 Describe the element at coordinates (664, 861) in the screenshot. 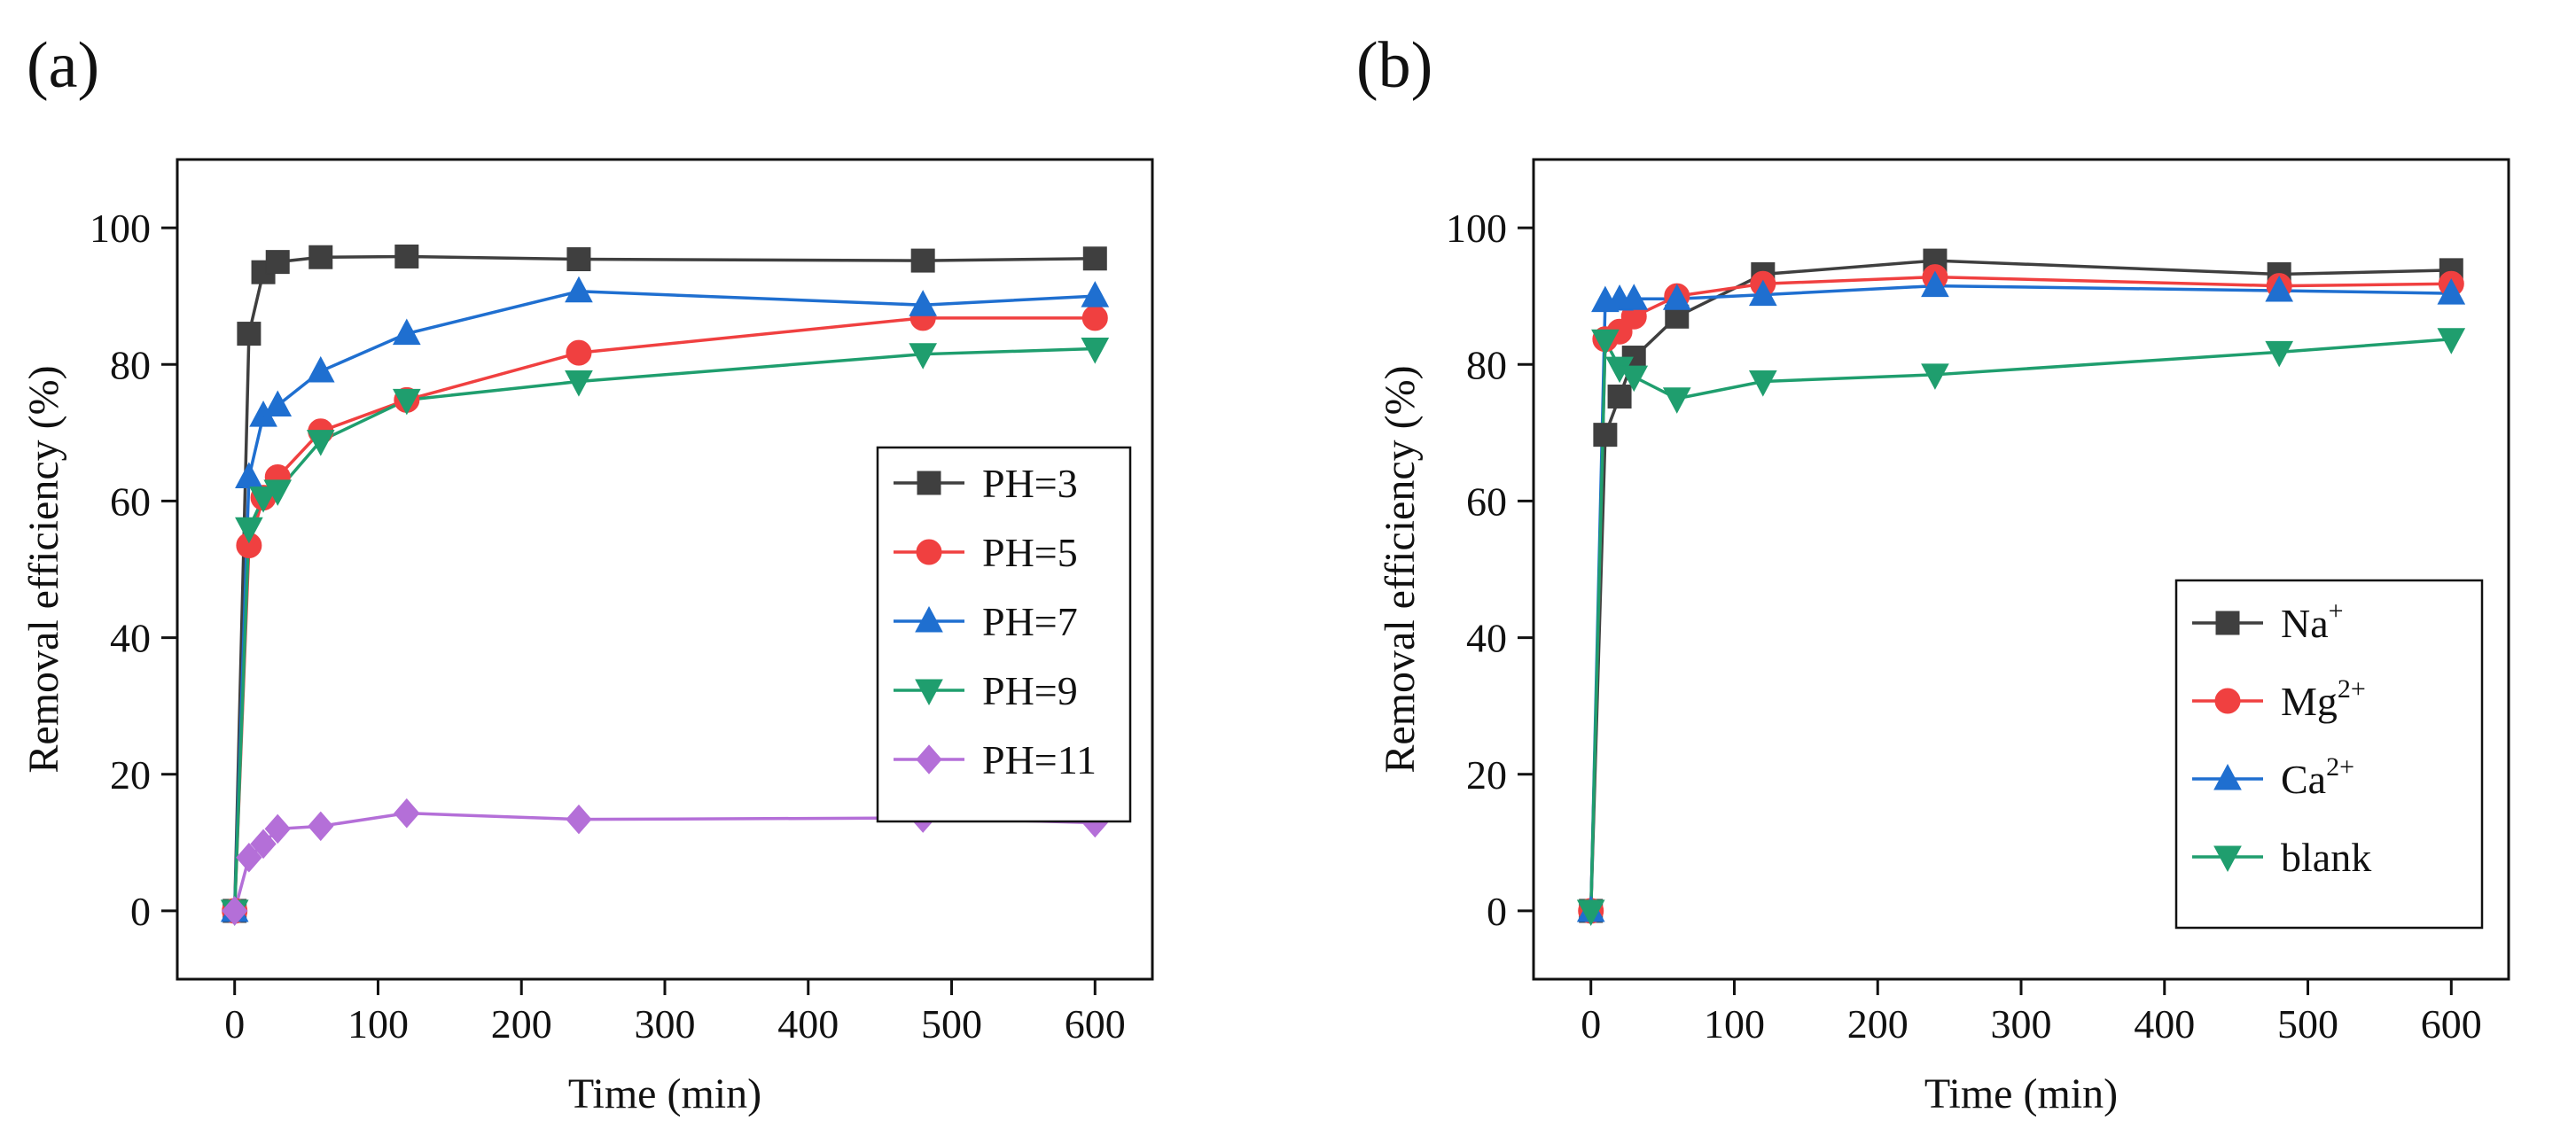

I see `series-line` at that location.